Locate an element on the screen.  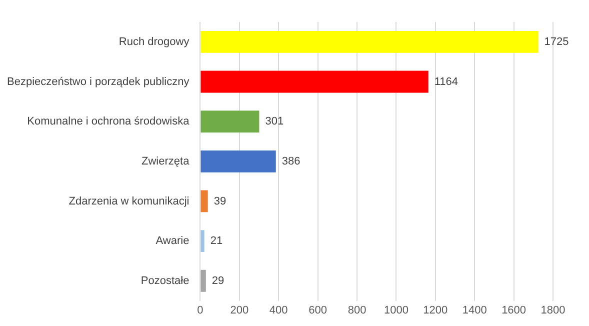
y-tick-label: Pozostałe is located at coordinates (165, 280).